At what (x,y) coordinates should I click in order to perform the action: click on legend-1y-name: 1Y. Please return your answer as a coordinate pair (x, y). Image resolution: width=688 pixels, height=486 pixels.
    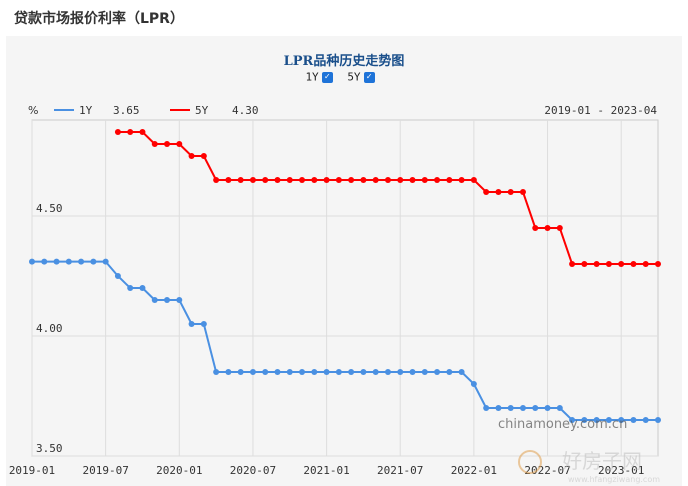
    Looking at the image, I should click on (86, 110).